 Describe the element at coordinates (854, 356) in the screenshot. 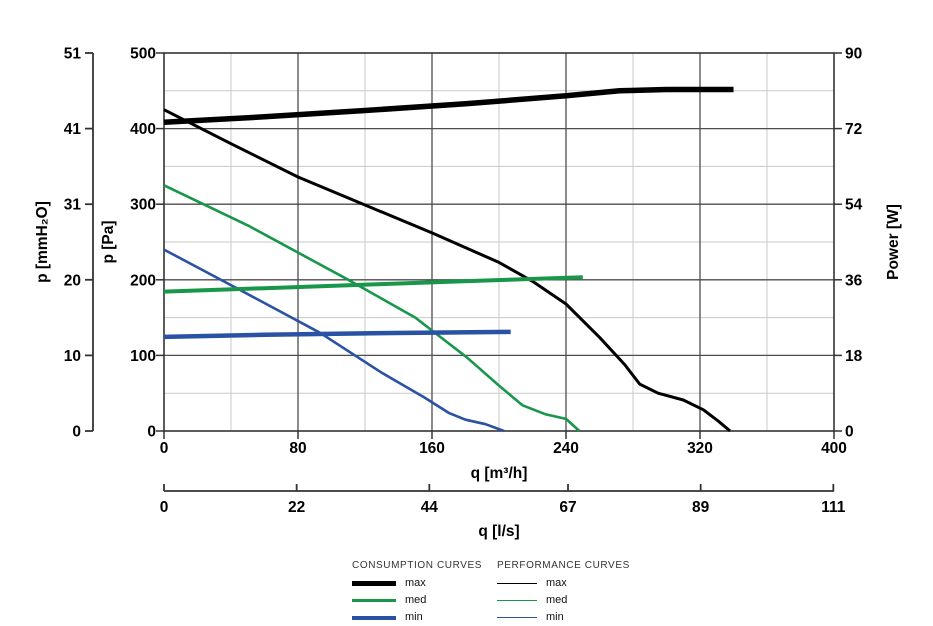

I see `power-tick-label: 18` at that location.